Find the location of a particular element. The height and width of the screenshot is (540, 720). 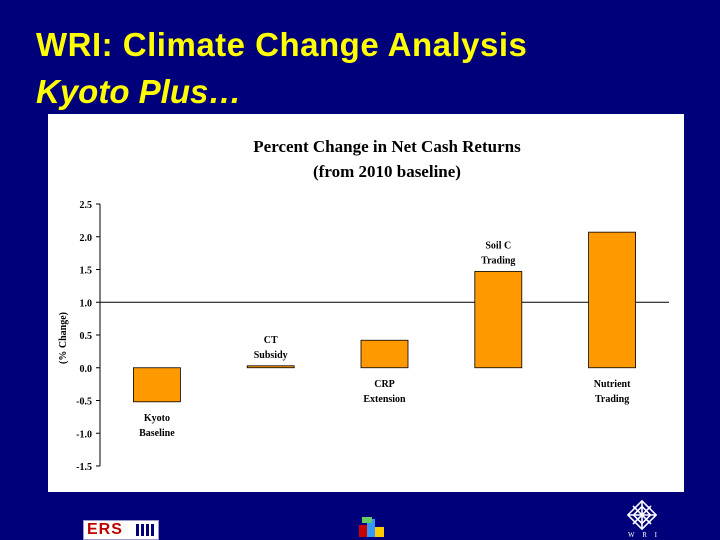

y-tick-label: -0.5 is located at coordinates (84, 402).